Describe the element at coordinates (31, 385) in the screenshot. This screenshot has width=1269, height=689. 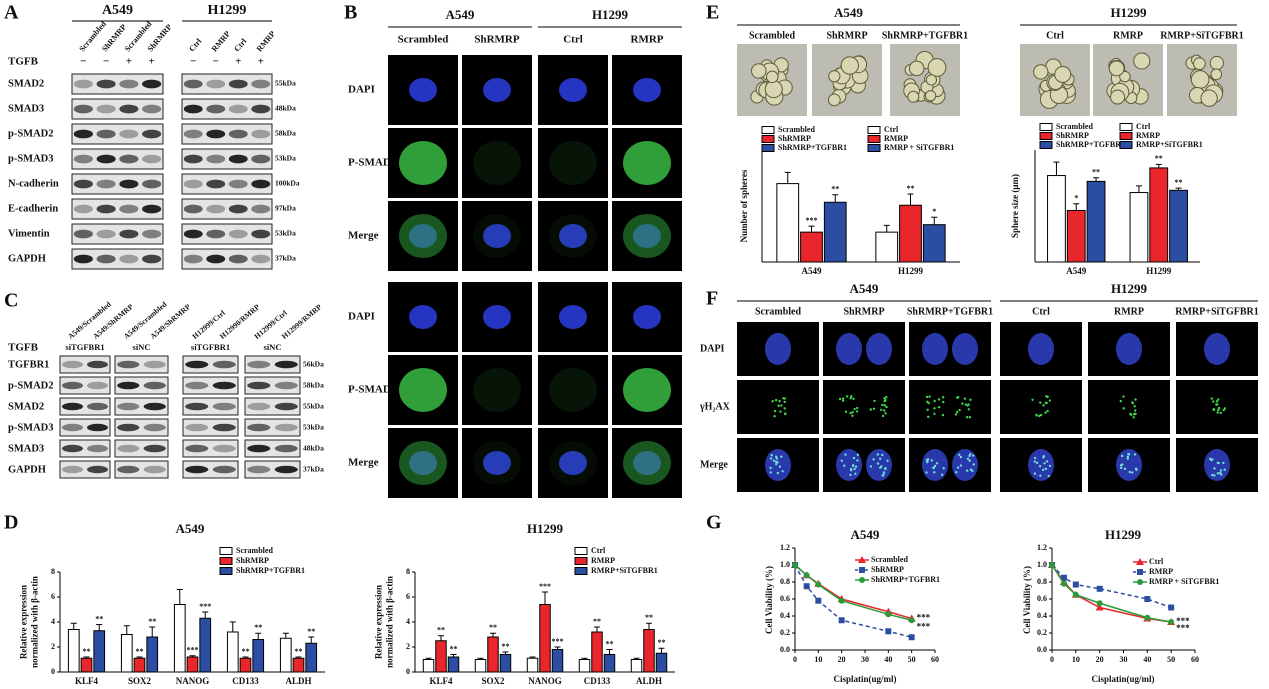
I see `row-label: p-SMAD2` at that location.